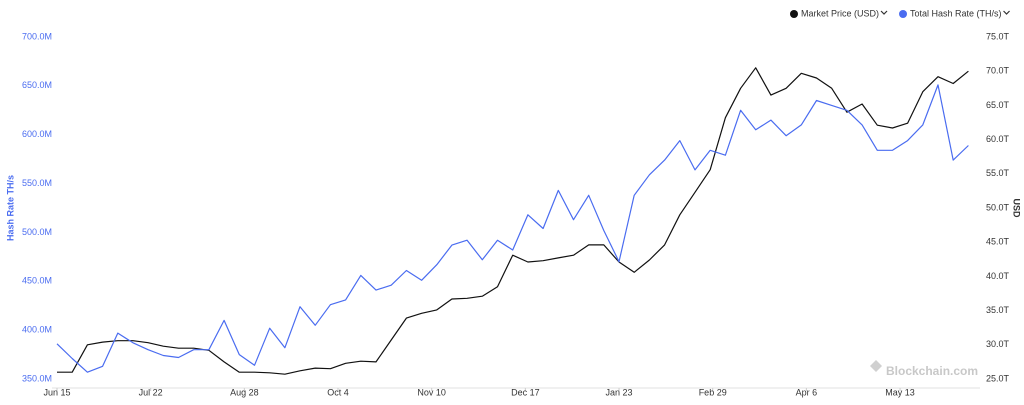  Describe the element at coordinates (998, 139) in the screenshot. I see `y2-tick-label: 60.0T` at that location.